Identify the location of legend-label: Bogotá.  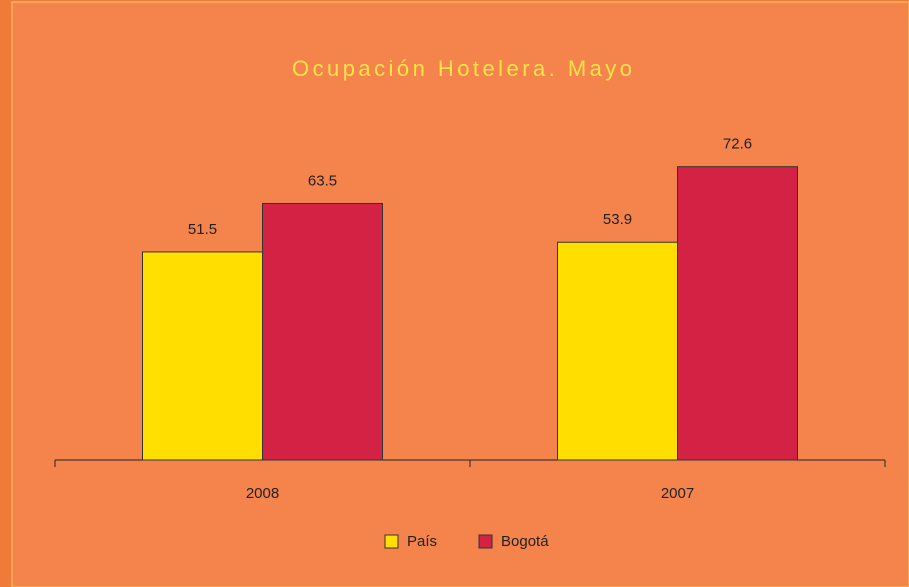
(525, 541).